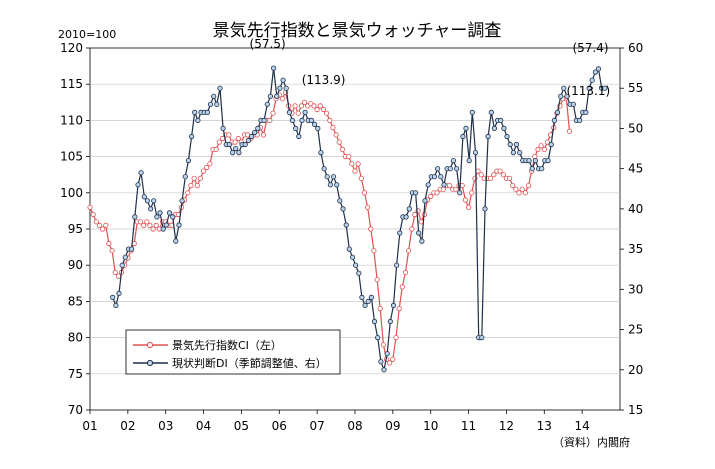 Image resolution: width=715 pixels, height=469 pixels. Describe the element at coordinates (89, 426) in the screenshot. I see `x-tick-label: 01` at that location.